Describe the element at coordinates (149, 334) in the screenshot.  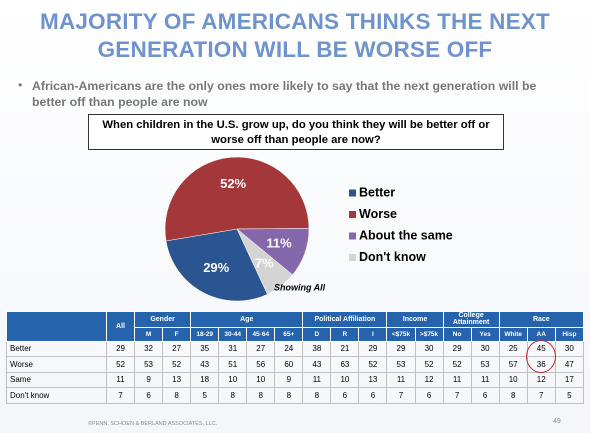
I see `column-header: M` at that location.